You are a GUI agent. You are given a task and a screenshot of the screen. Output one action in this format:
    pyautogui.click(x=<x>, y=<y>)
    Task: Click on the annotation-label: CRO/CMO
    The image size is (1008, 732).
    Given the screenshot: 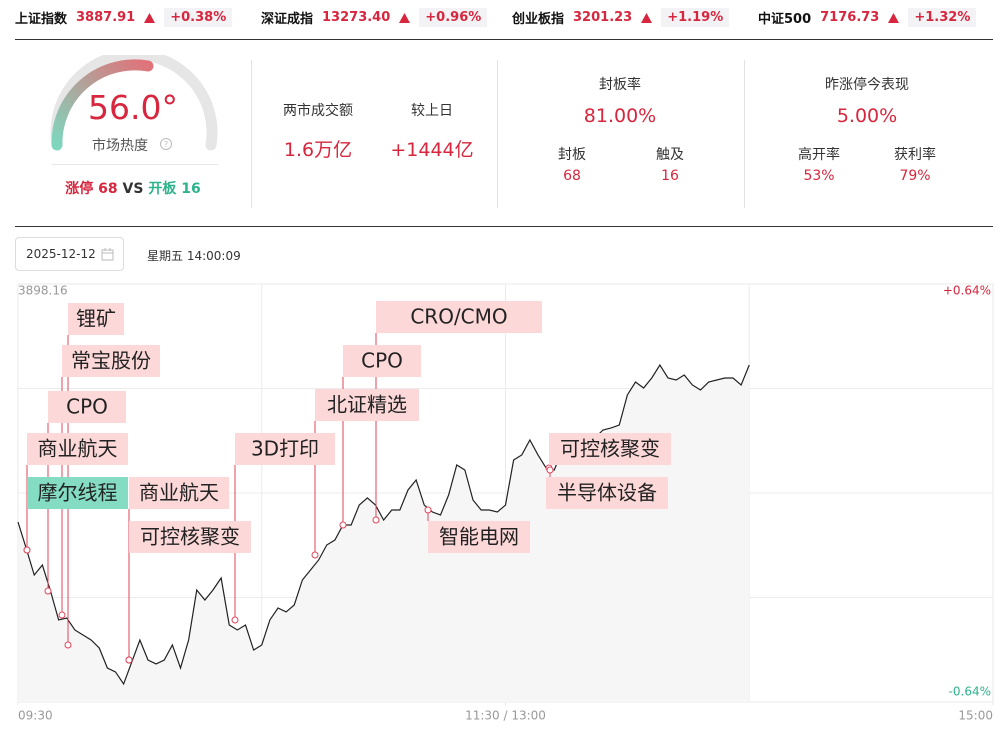 What is the action you would take?
    pyautogui.click(x=458, y=317)
    